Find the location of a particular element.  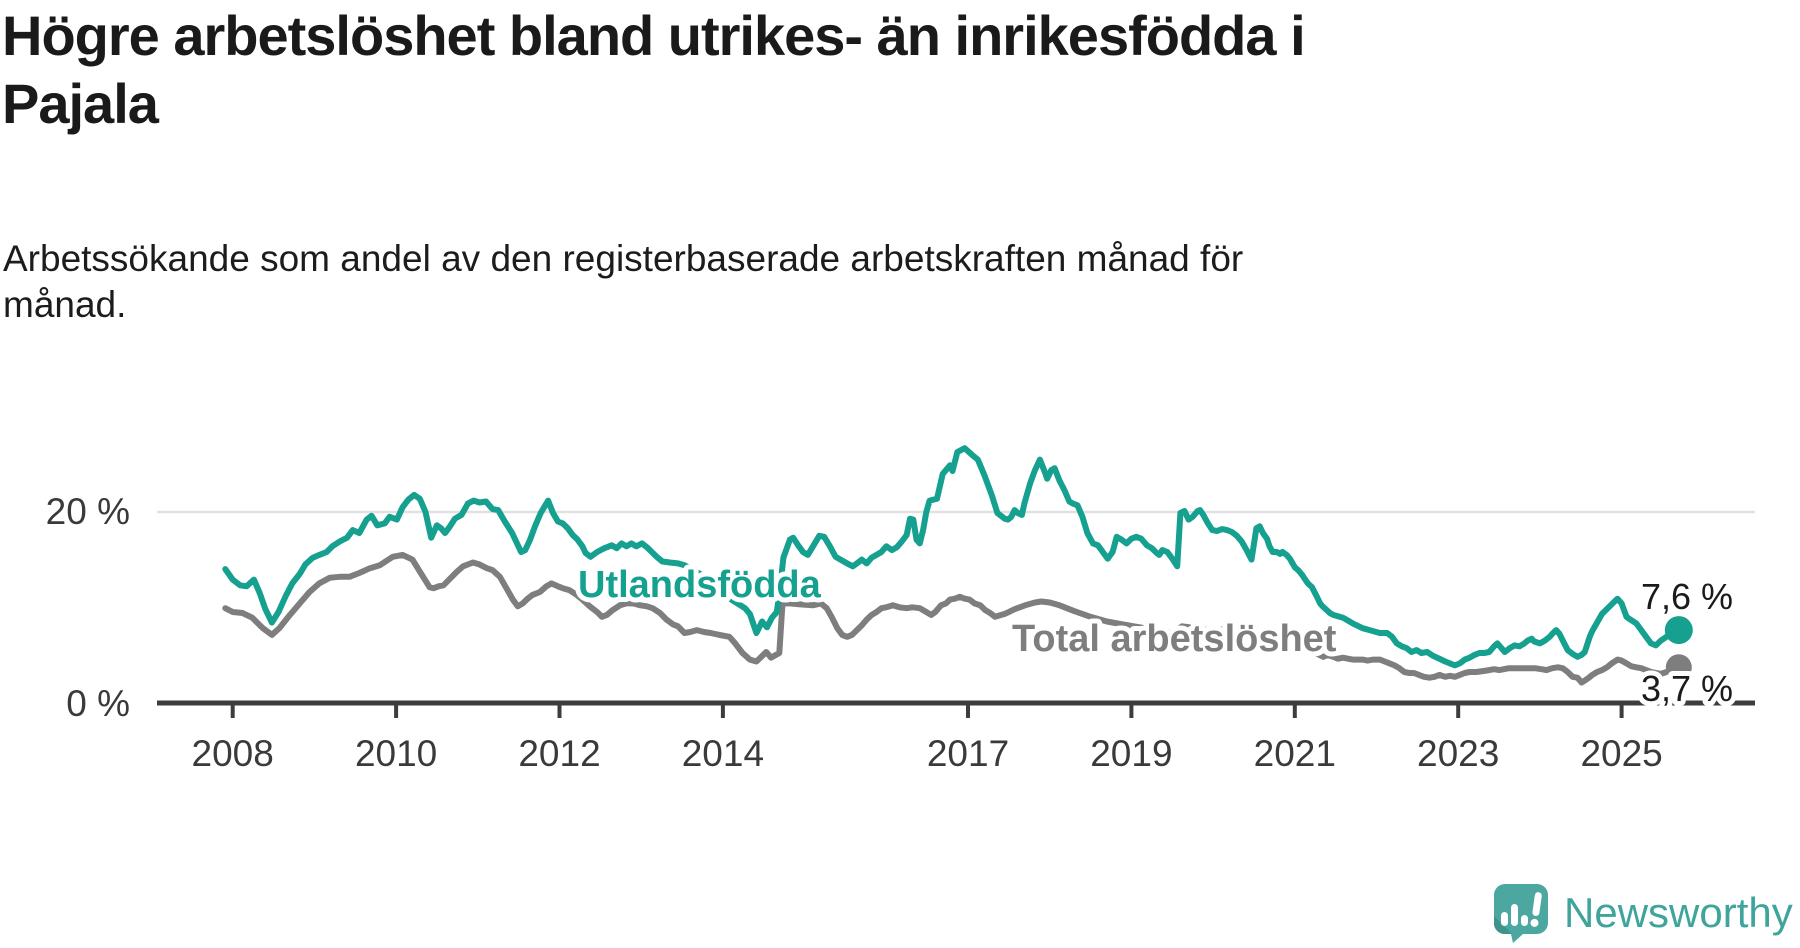

speech-bubble-bar-chart-icon is located at coordinates (1521, 913).